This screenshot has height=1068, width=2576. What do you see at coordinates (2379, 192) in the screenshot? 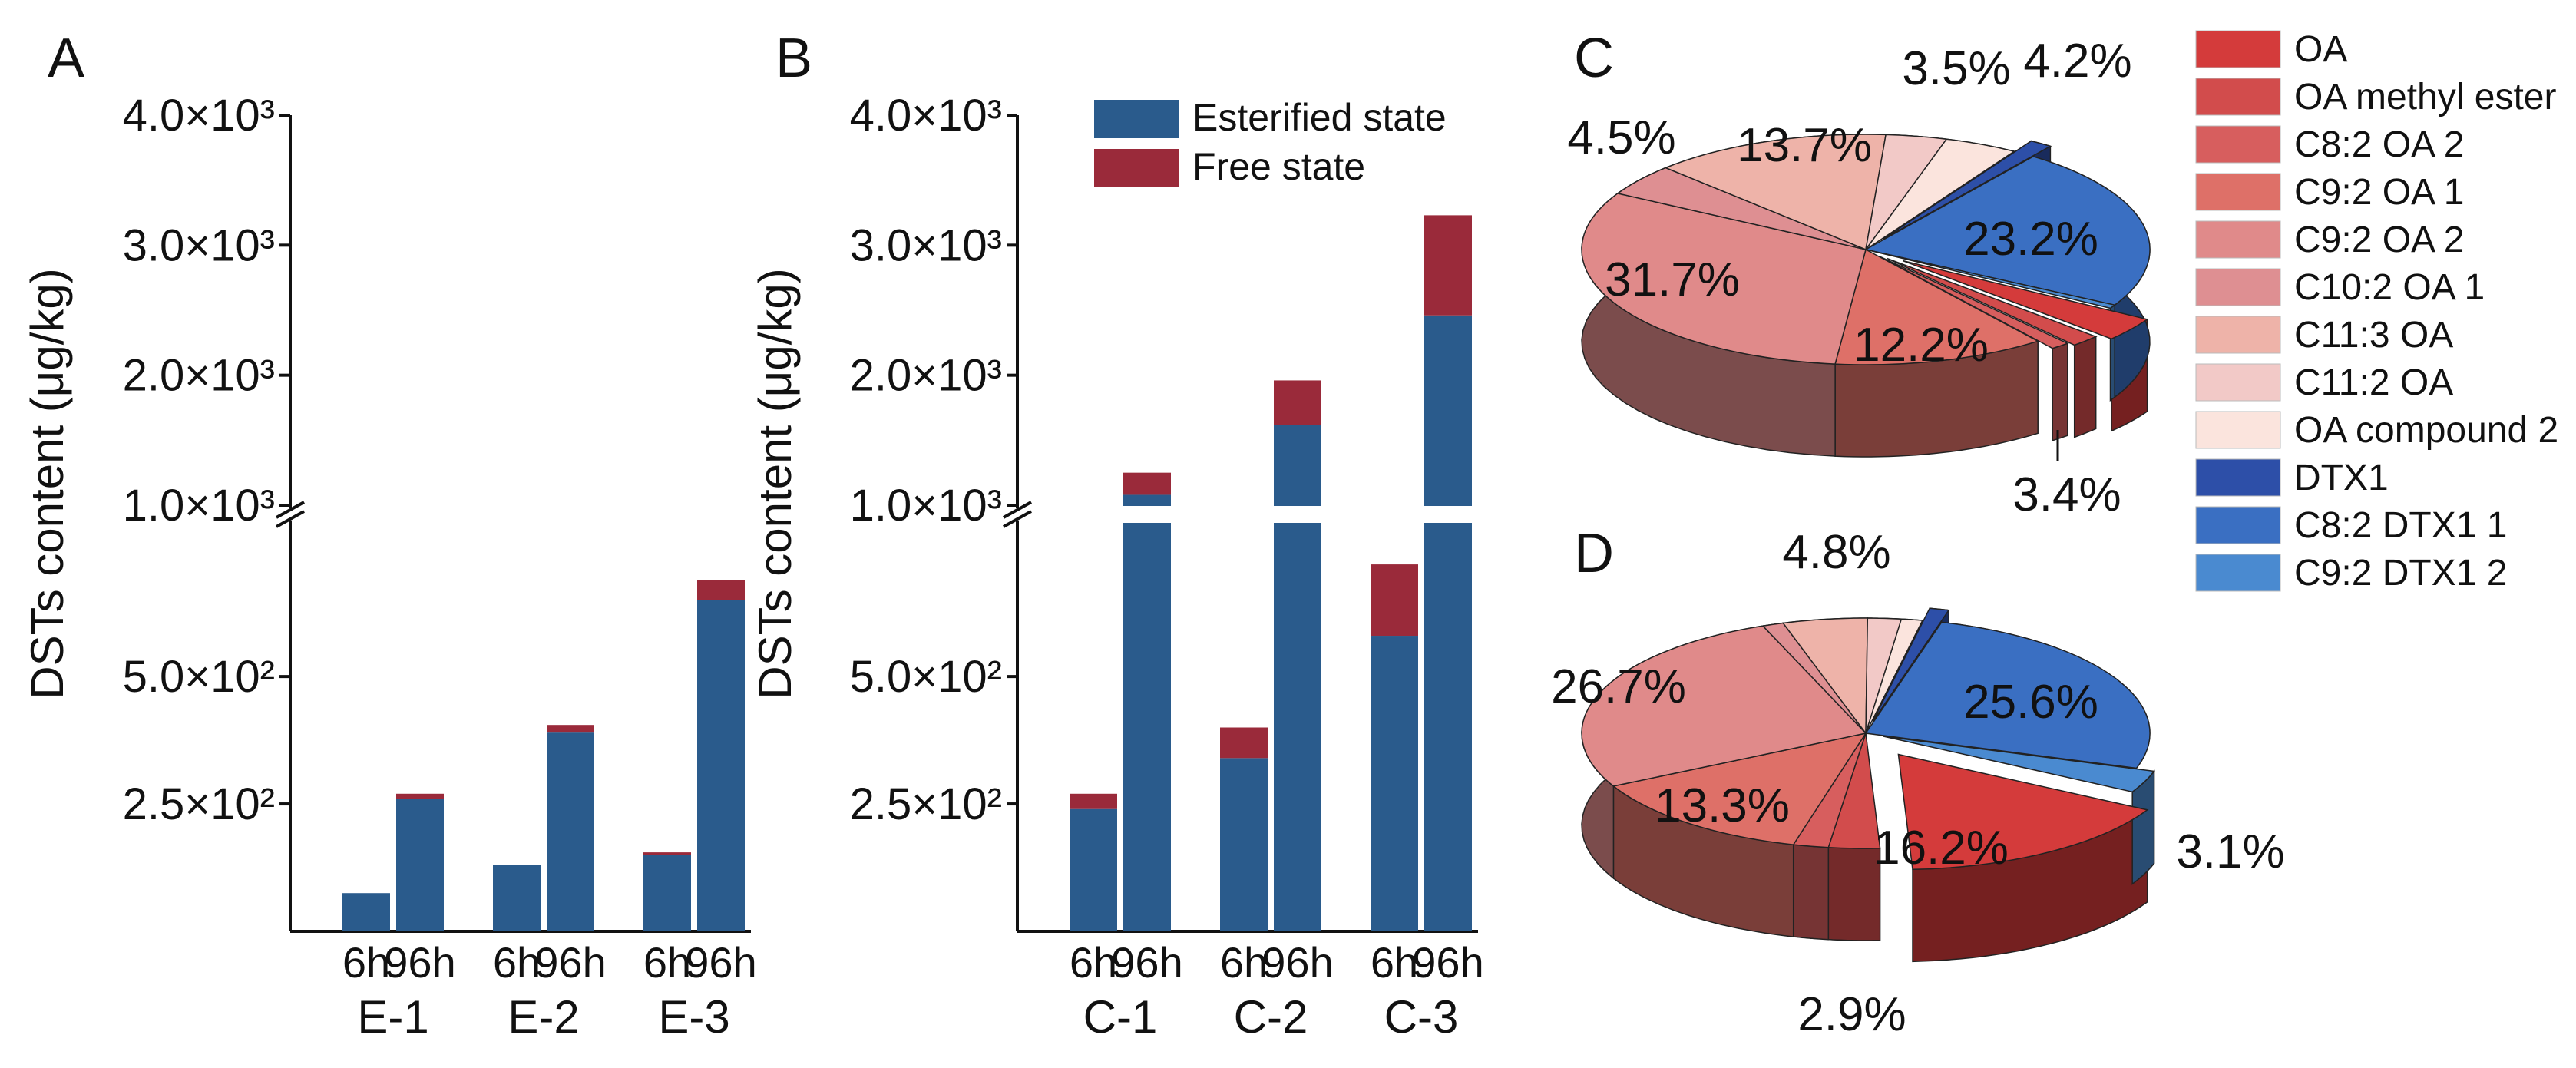
I see `legend-label: C9:2 OA 1` at bounding box center [2379, 192].